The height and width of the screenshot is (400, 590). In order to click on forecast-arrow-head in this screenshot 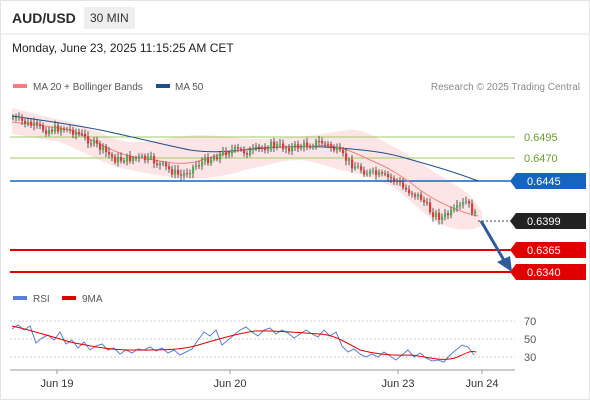, I will do `click(504, 264)`.